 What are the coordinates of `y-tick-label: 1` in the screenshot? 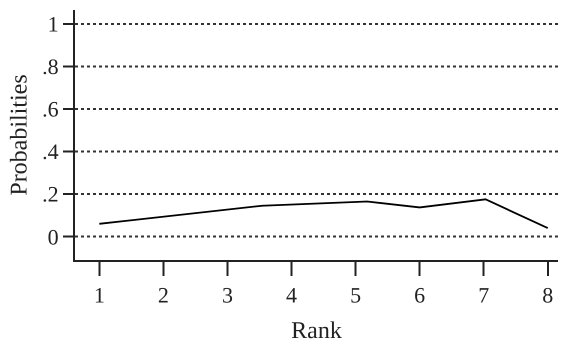 It's located at (53, 24).